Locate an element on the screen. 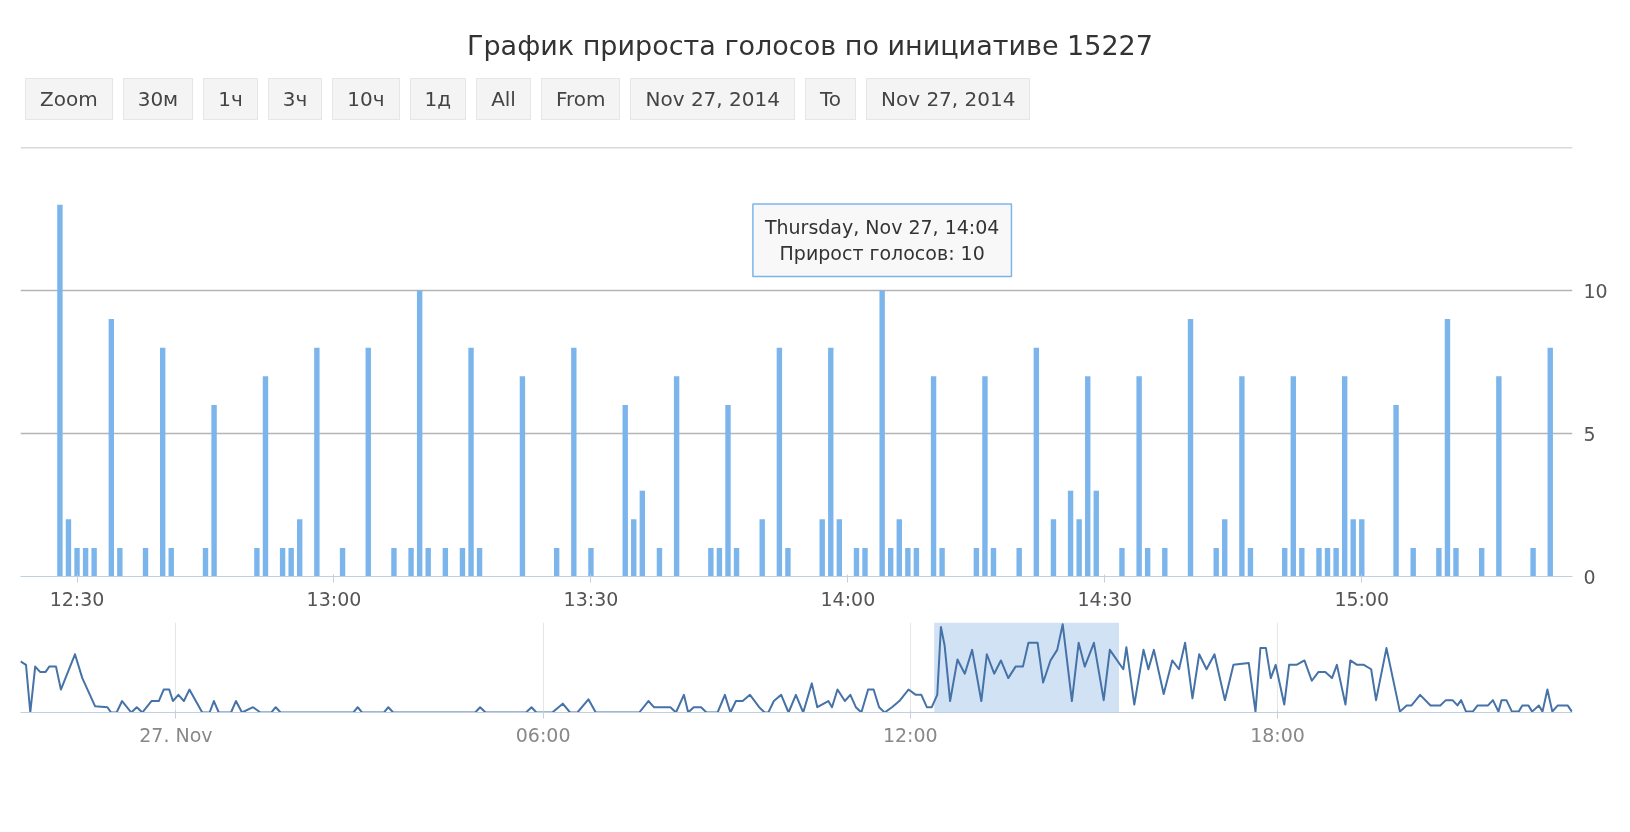  text: To is located at coordinates (830, 99).